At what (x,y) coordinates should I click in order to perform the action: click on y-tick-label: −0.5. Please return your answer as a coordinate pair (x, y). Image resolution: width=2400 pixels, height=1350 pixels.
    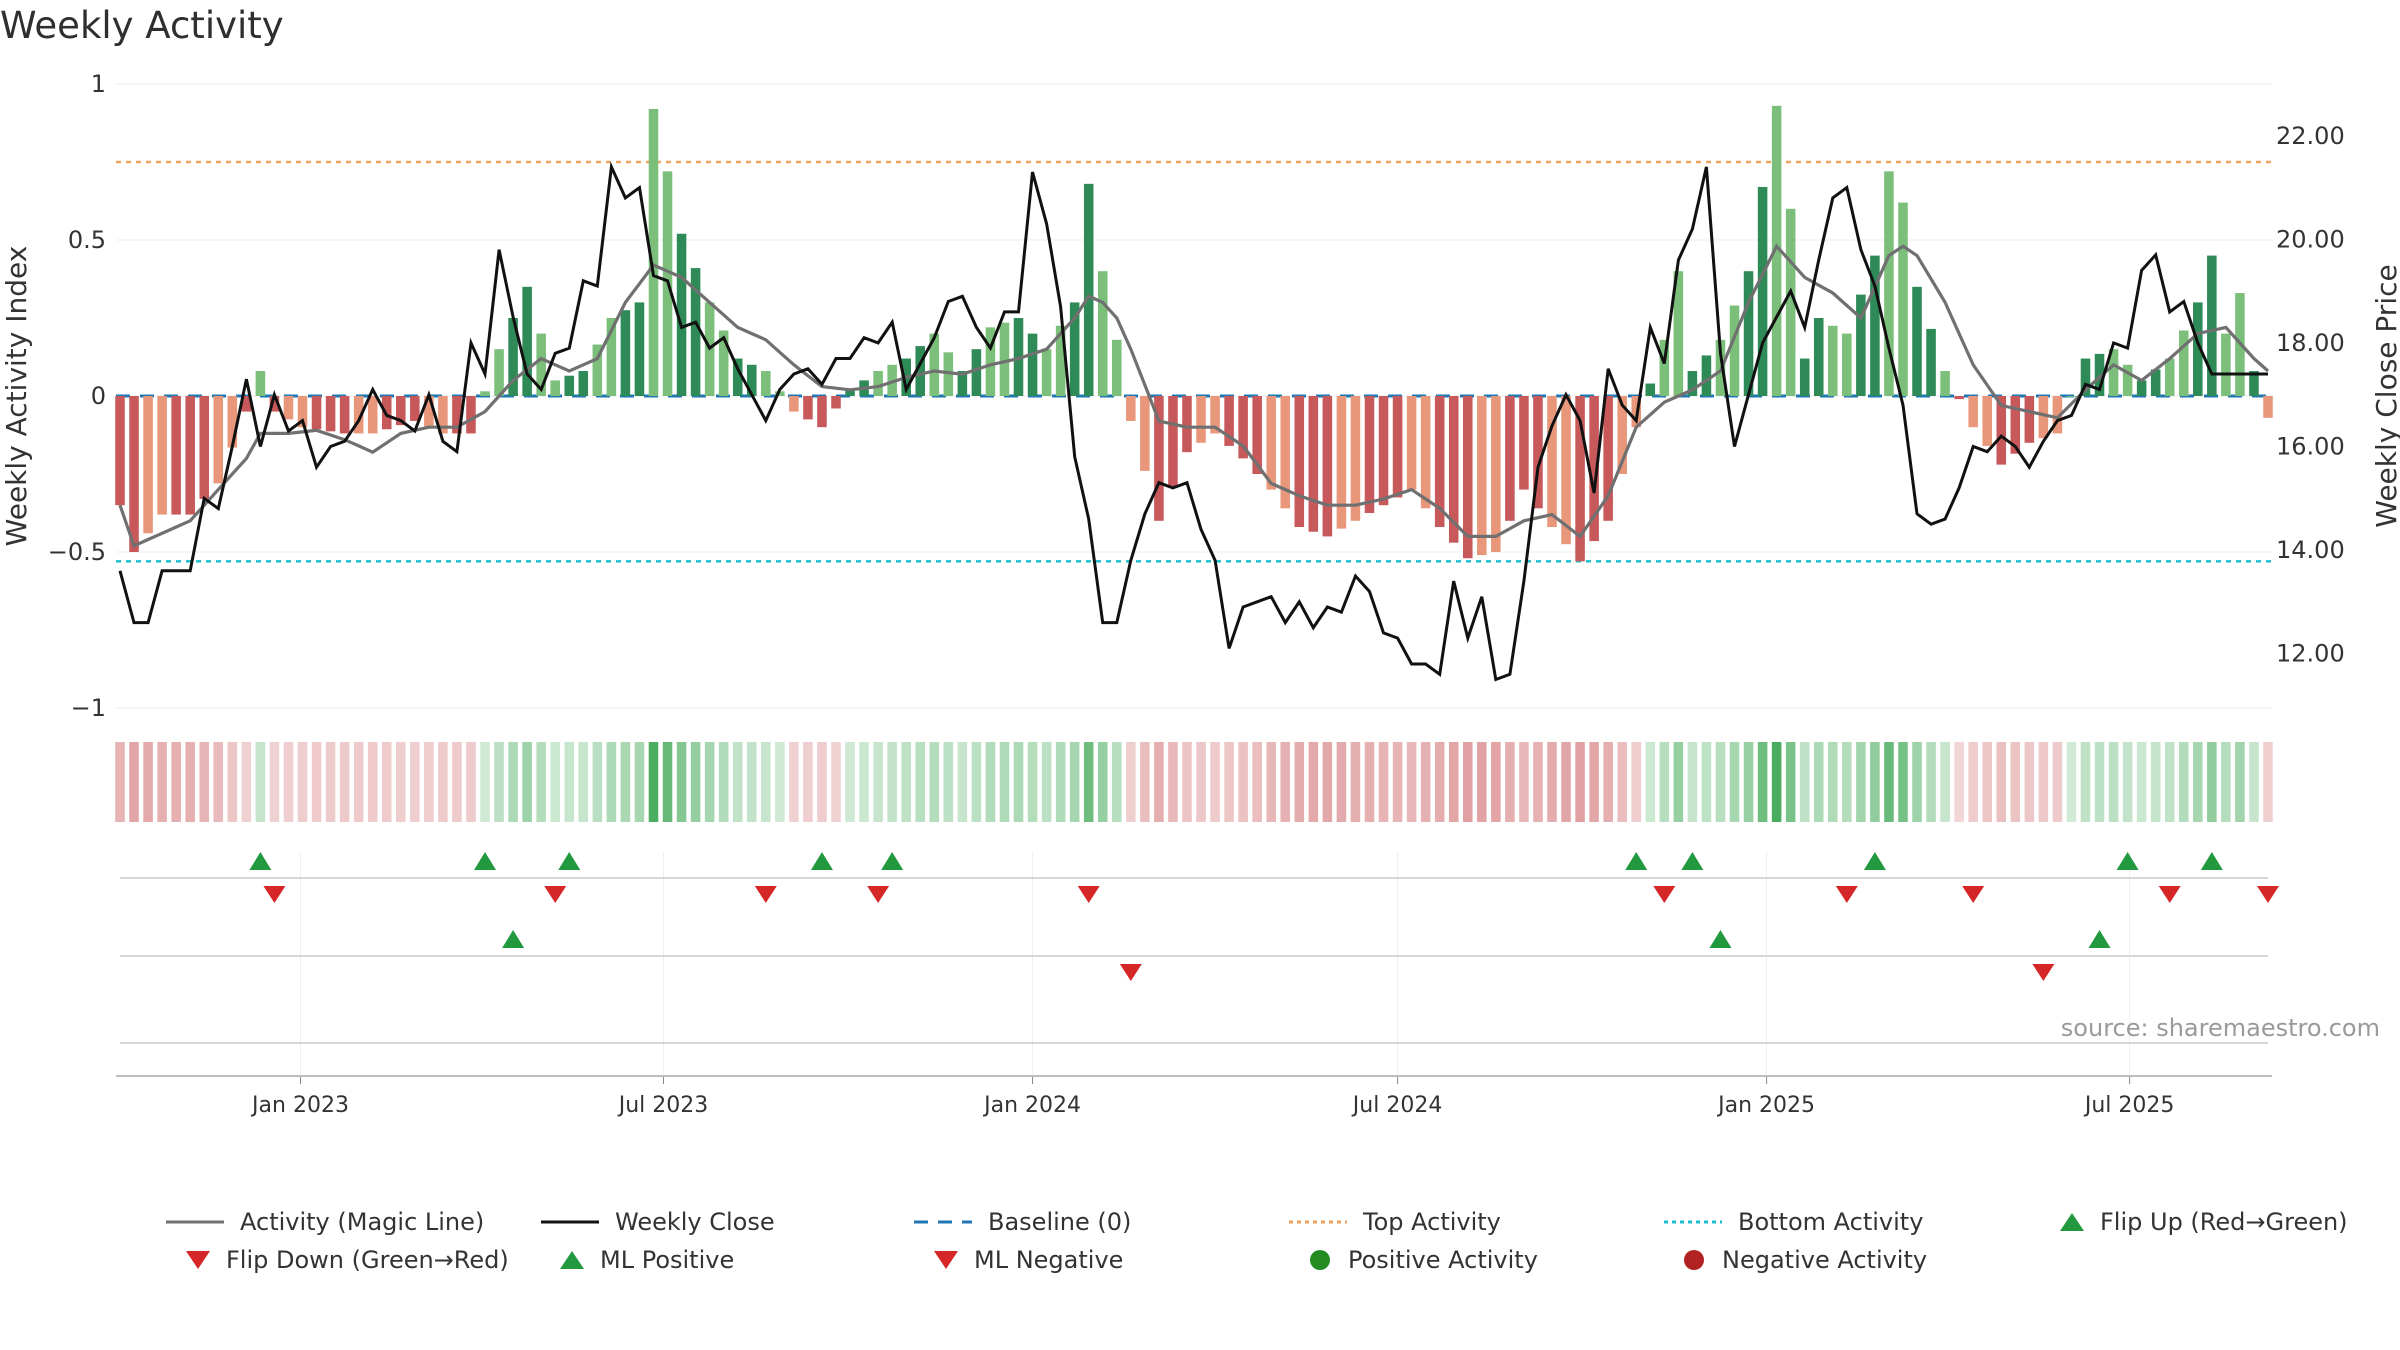
    Looking at the image, I should click on (77, 552).